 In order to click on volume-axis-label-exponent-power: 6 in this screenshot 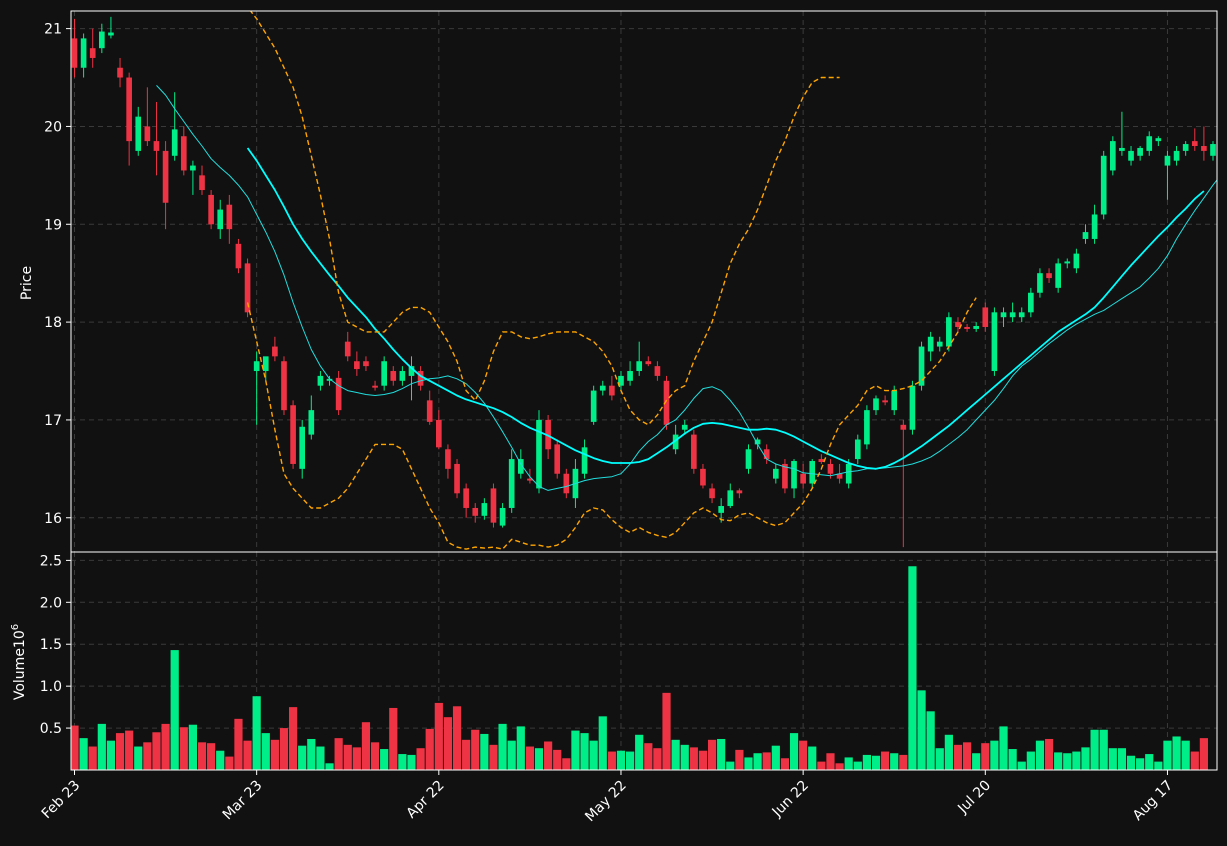, I will do `click(15, 627)`.